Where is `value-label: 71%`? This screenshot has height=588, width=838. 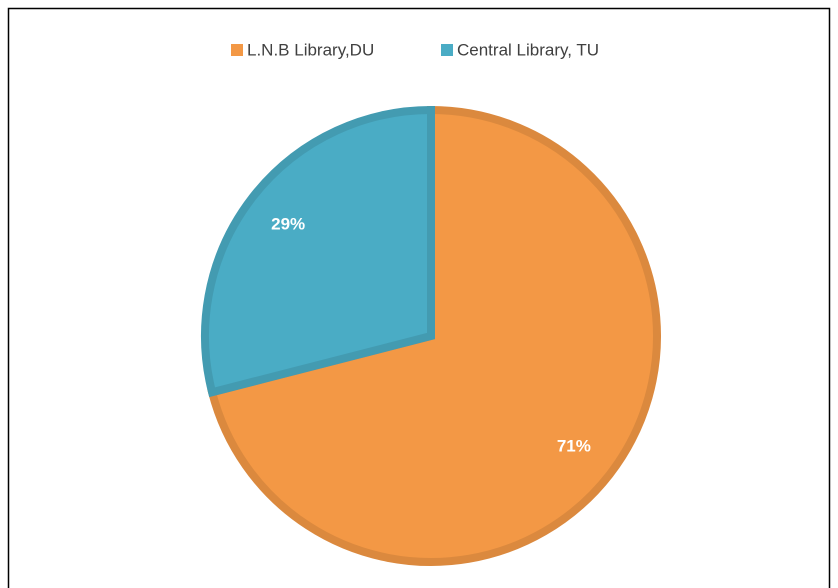
value-label: 71% is located at coordinates (574, 445).